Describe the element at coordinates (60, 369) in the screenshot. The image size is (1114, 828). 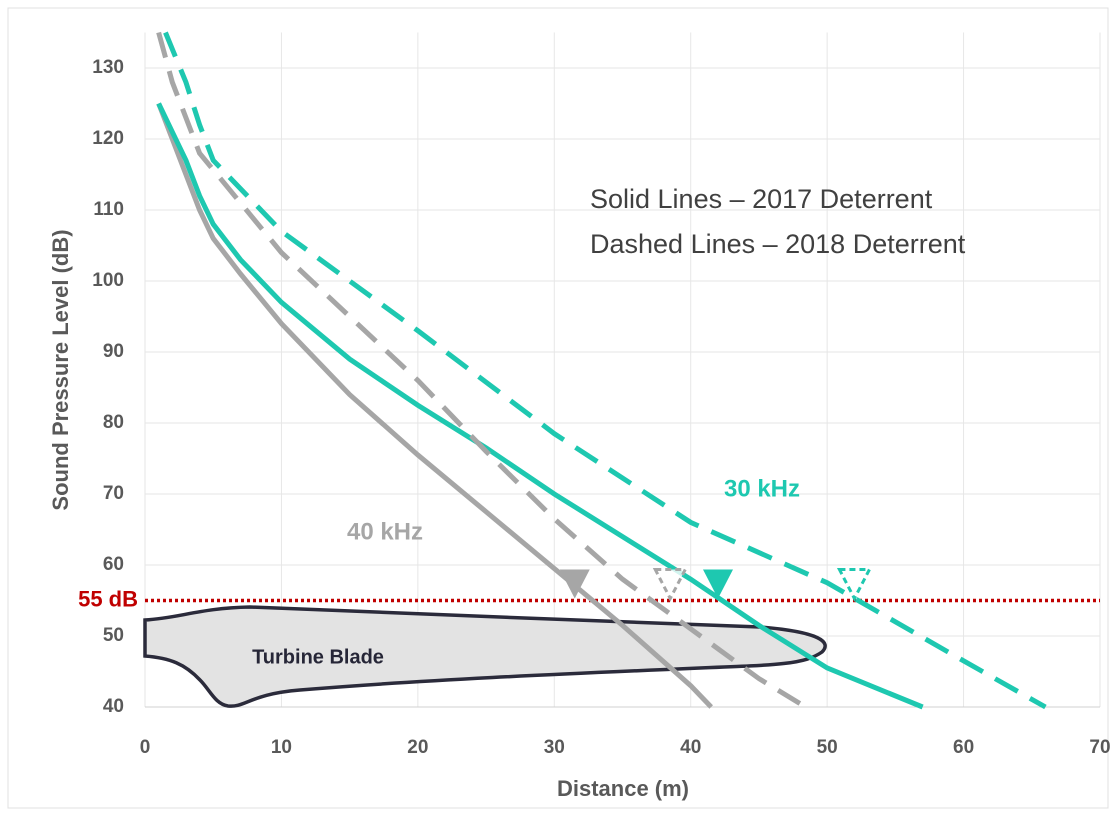
I see `y-axis-title: Sound Pressure Level (dB)` at that location.